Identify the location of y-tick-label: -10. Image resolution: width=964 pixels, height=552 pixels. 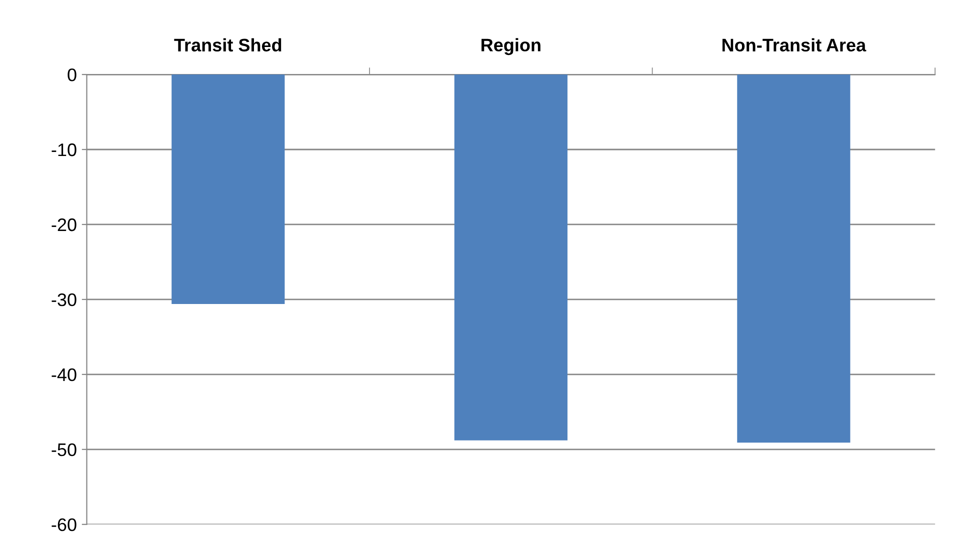
(64, 149).